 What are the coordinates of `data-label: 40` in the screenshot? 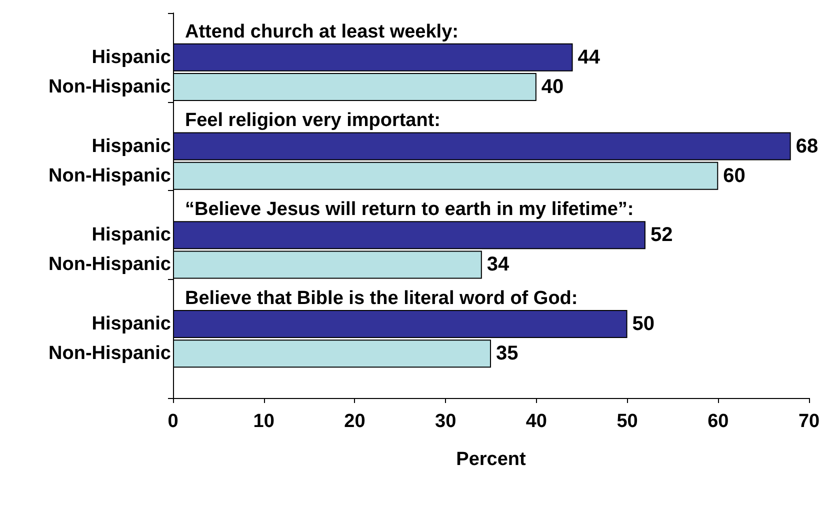 It's located at (552, 87).